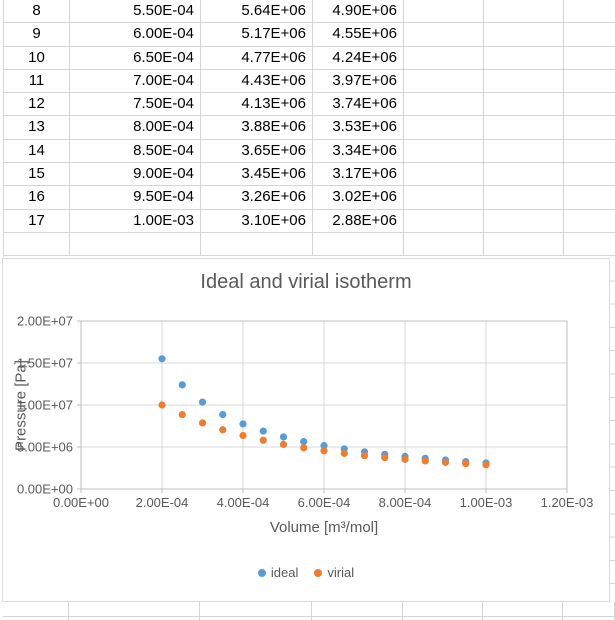 The height and width of the screenshot is (620, 615). I want to click on spreadsheet-cell: 7.00E-04, so click(135, 81).